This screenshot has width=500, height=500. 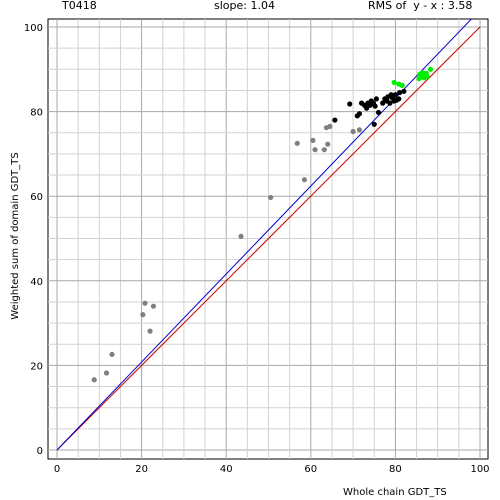 I want to click on x-tick-label: 60, so click(x=310, y=469).